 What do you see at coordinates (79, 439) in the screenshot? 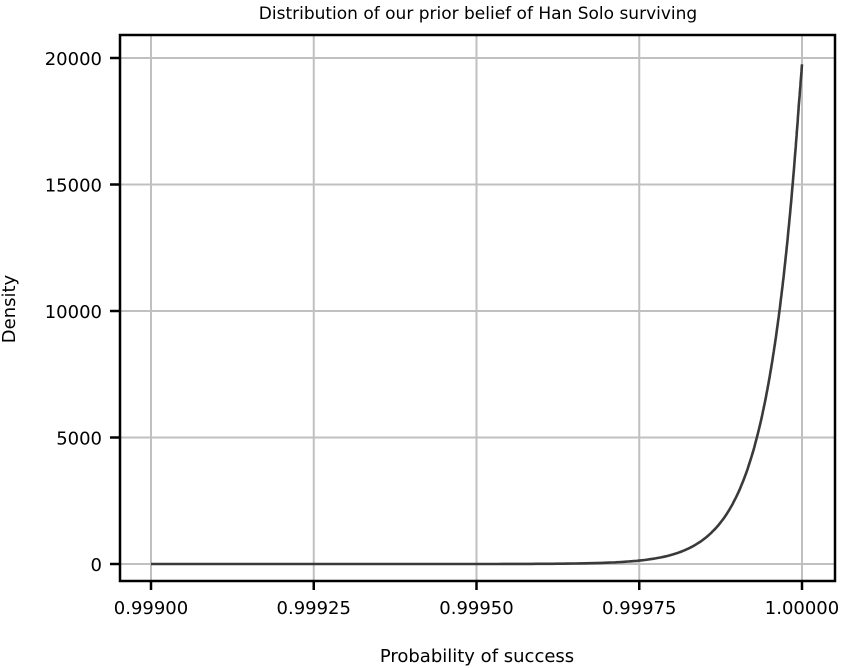
I see `y-tick-label: 5000` at bounding box center [79, 439].